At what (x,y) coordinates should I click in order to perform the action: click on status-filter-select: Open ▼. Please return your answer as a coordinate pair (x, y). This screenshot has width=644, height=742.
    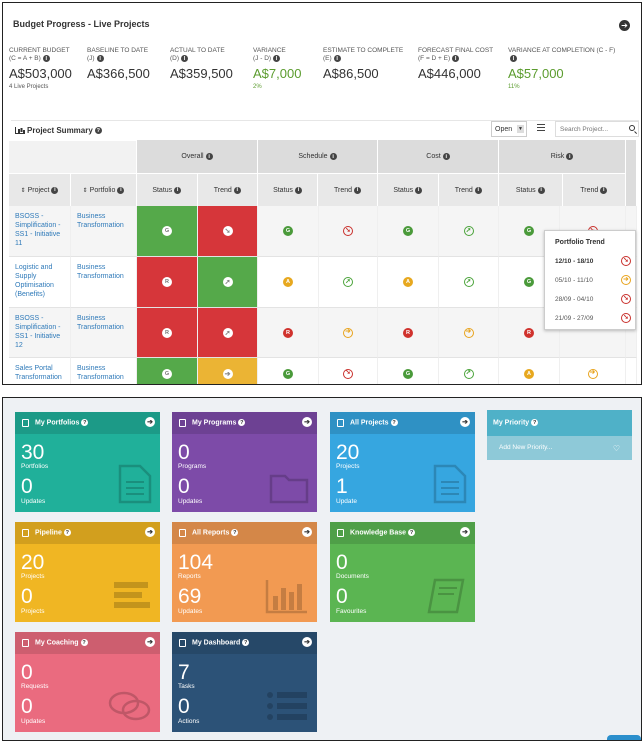
    Looking at the image, I should click on (509, 129).